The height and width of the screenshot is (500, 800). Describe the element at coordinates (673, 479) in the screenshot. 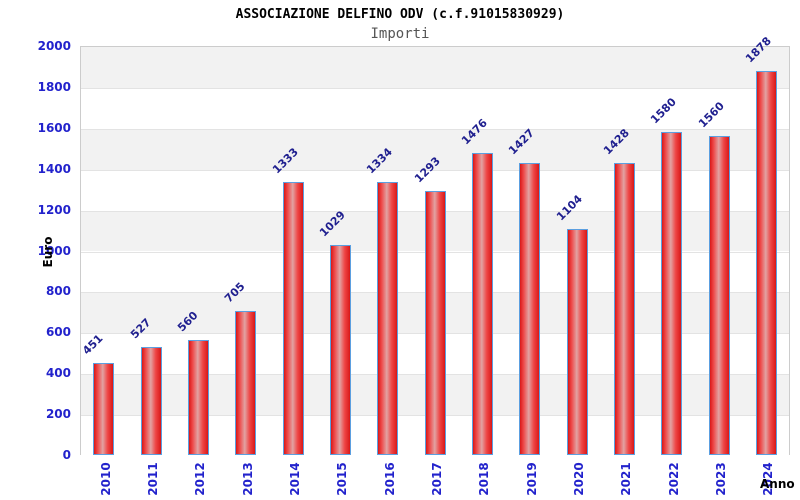

I see `x-tick-label: 2022` at that location.